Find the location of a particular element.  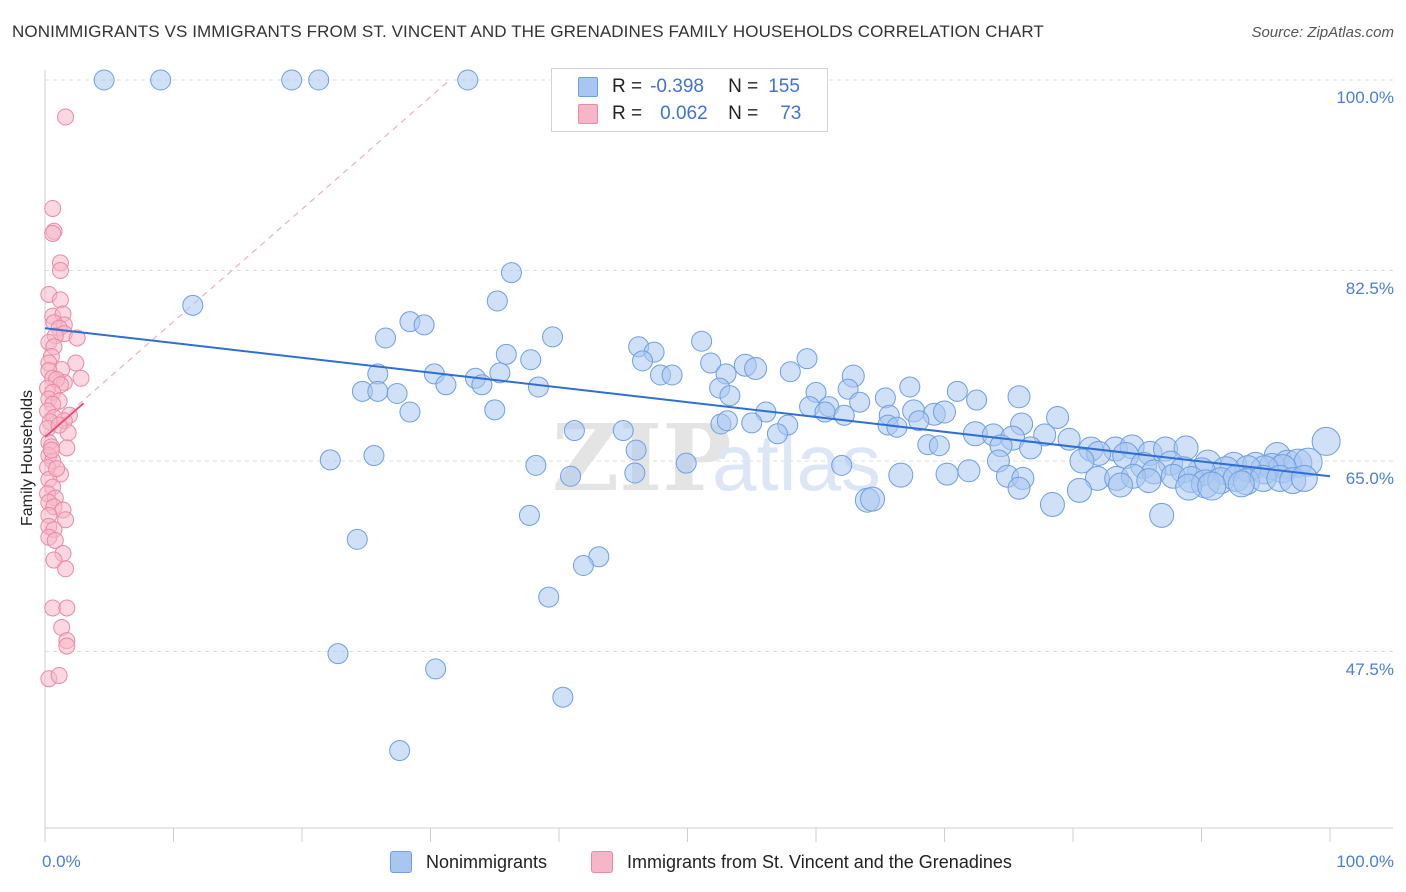

x-tick-label-min: 0.0% is located at coordinates (61, 861).